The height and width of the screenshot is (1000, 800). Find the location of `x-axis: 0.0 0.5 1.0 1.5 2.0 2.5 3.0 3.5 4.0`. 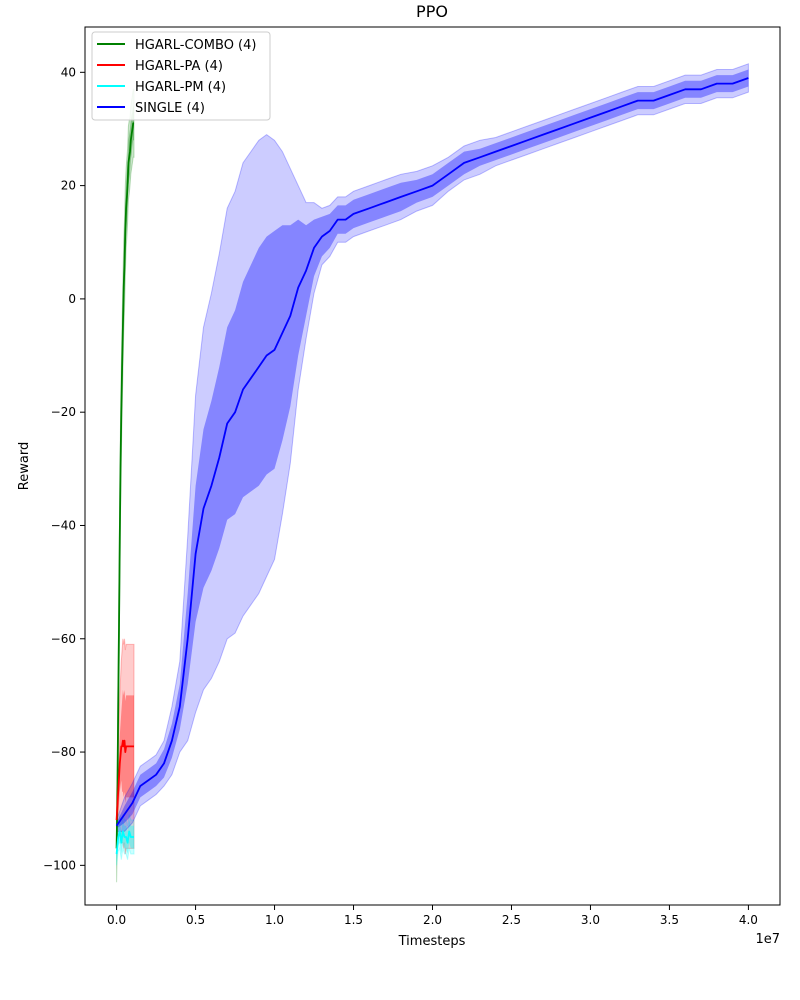

x-axis: 0.0 0.5 1.0 1.5 2.0 2.5 3.0 3.5 4.0 is located at coordinates (432, 916).